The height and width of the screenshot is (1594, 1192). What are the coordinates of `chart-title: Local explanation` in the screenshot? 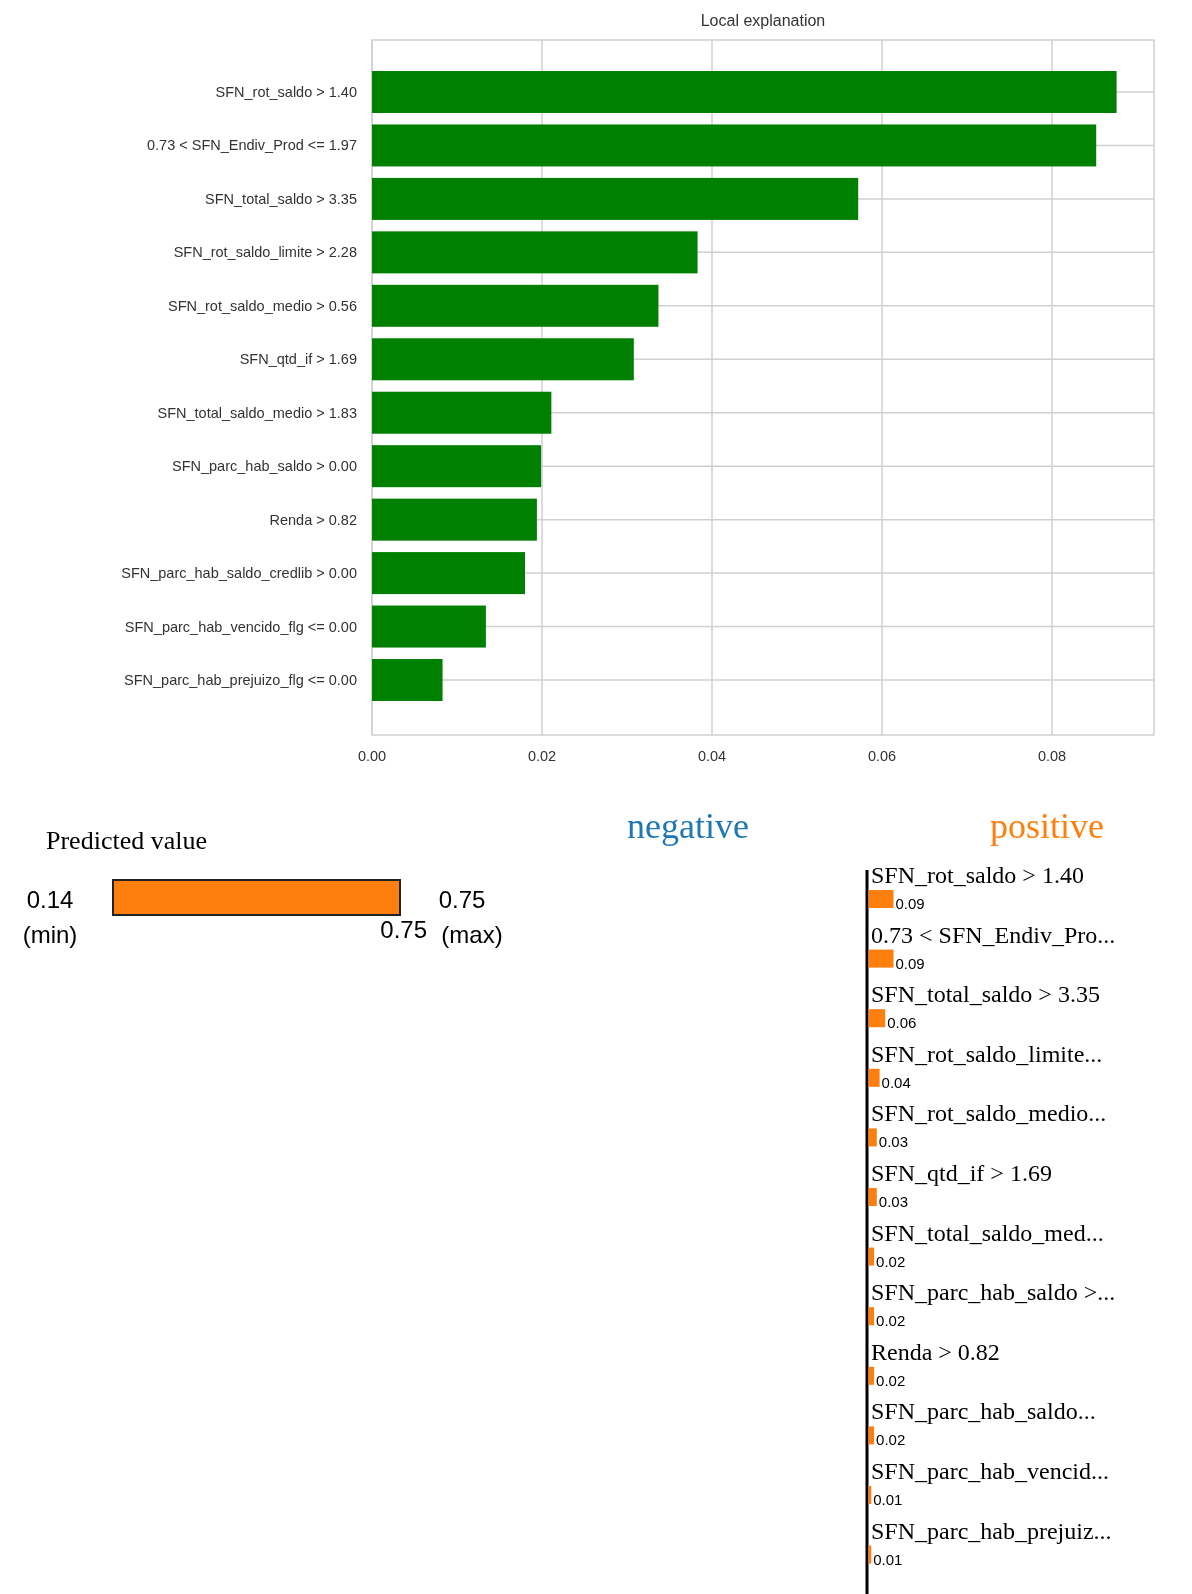 It's located at (763, 20).